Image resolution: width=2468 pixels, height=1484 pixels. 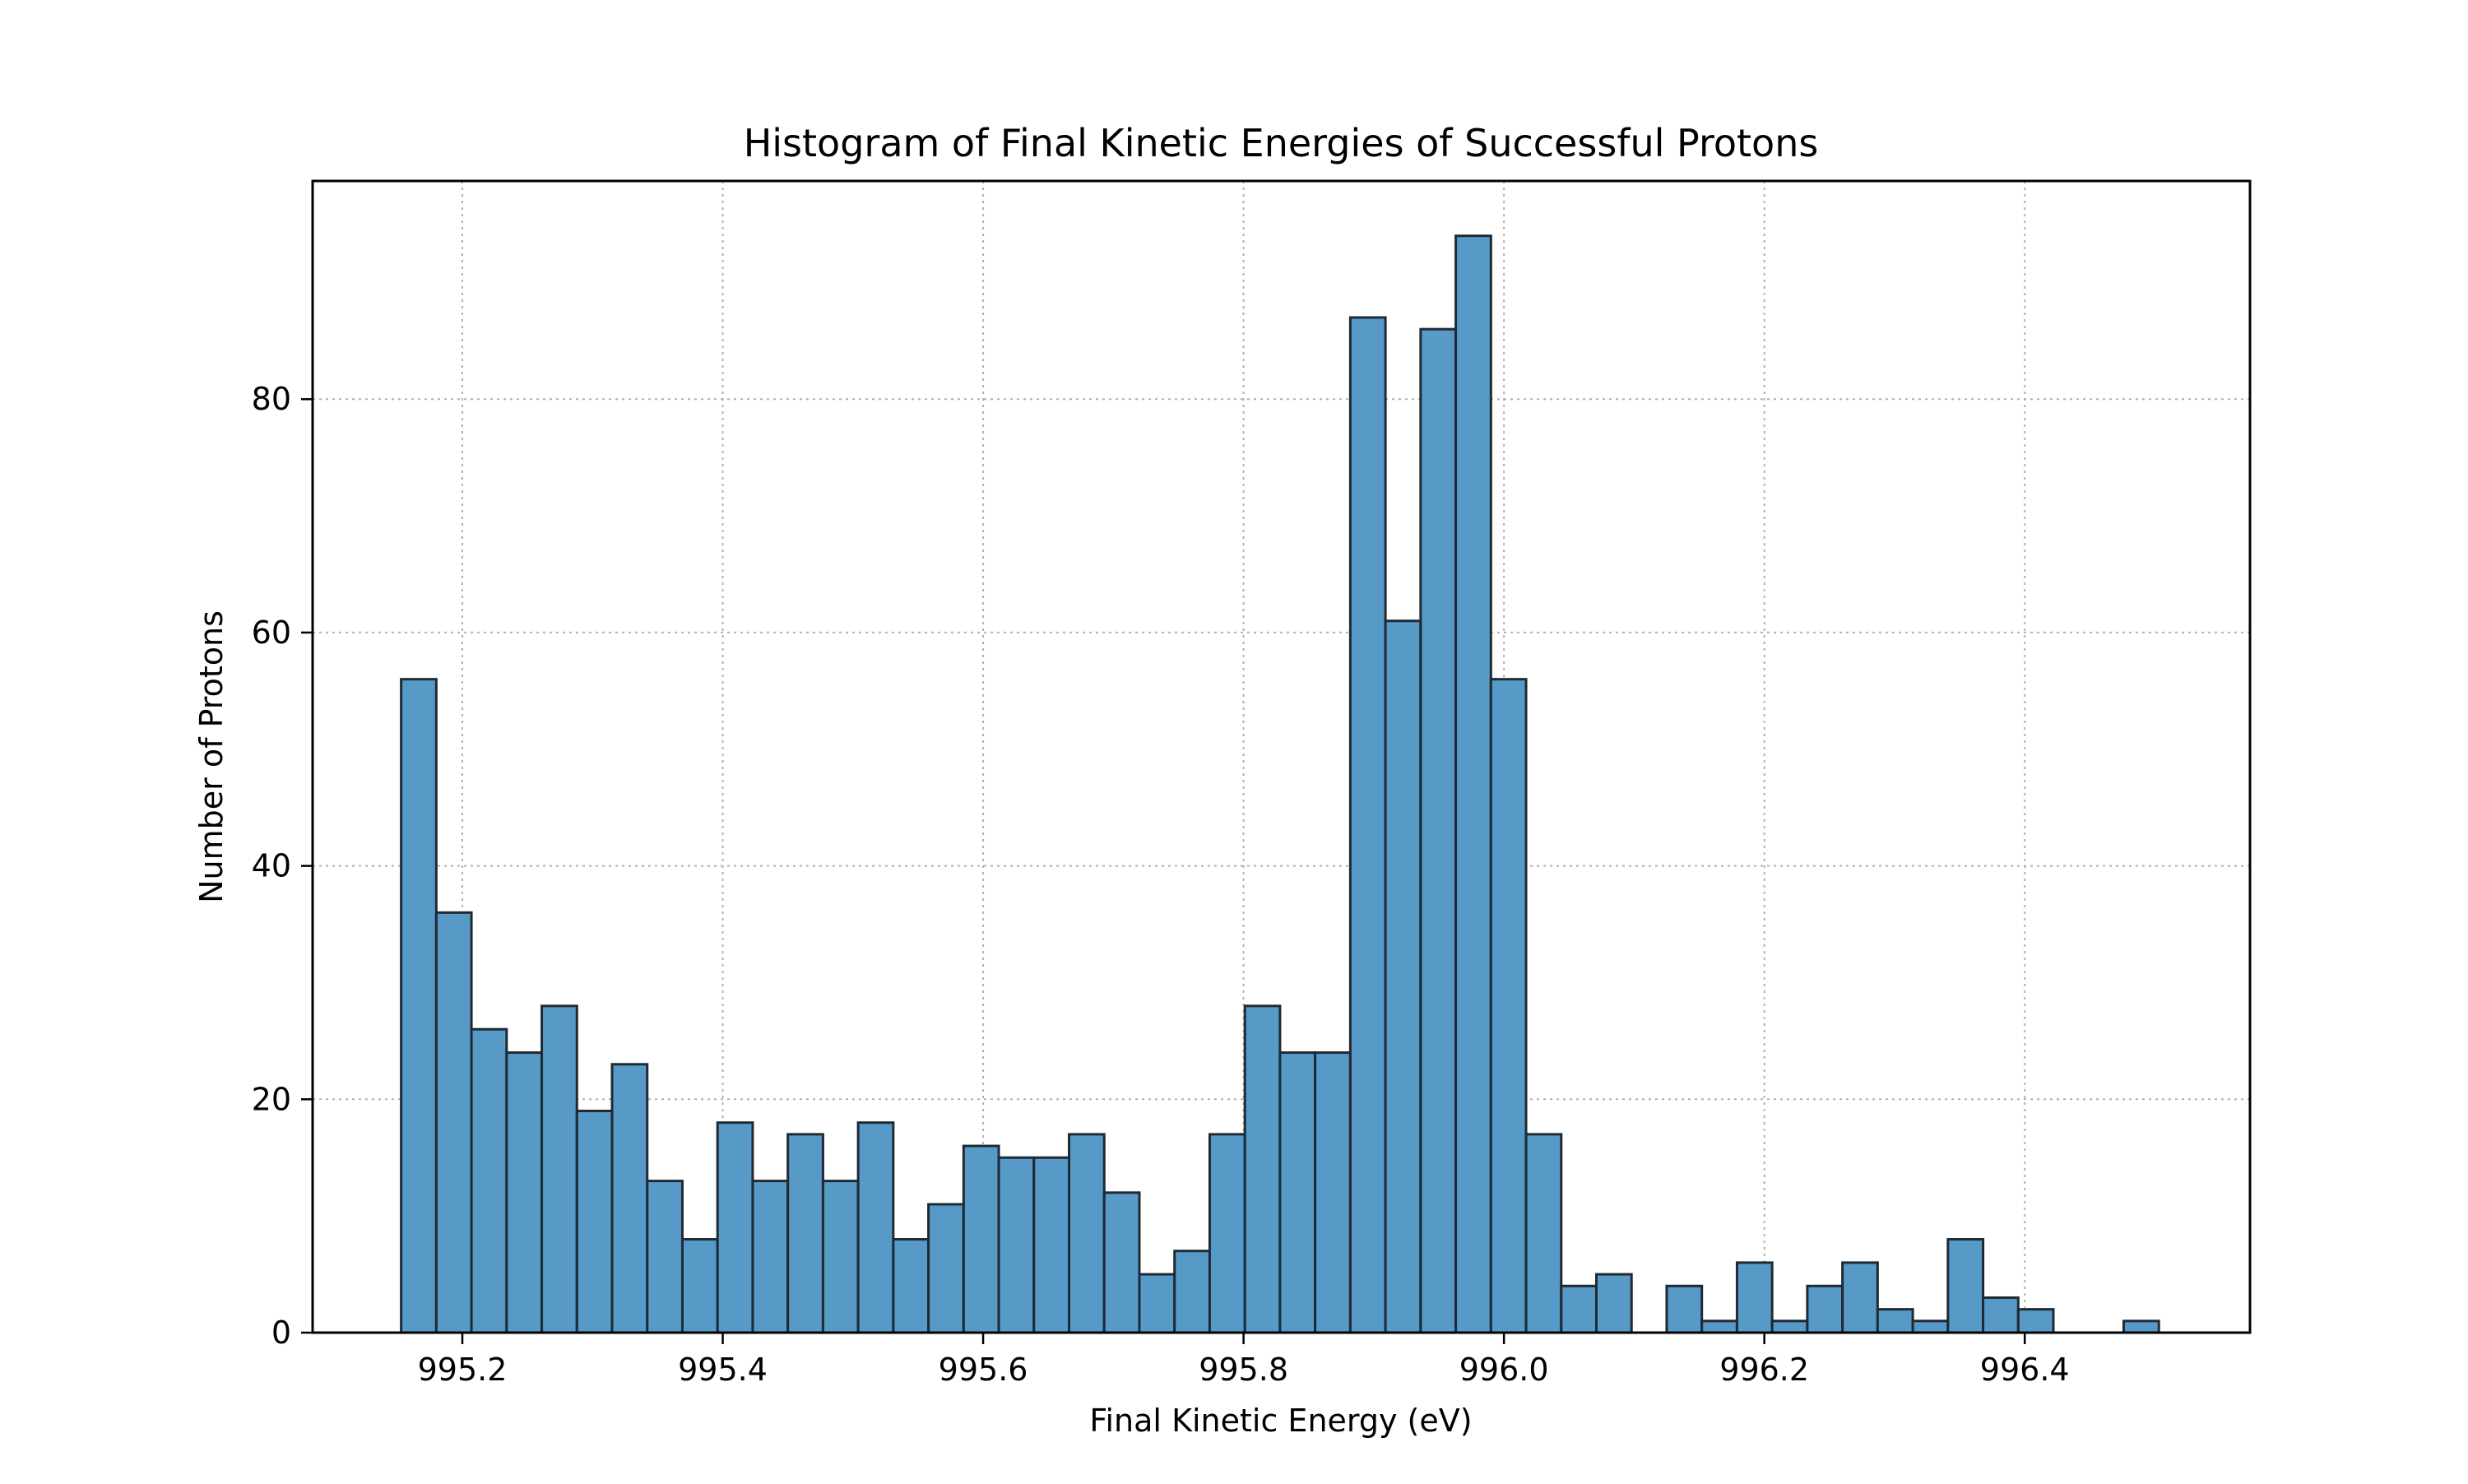 What do you see at coordinates (1280, 1421) in the screenshot?
I see `x-axis-label: Final Kinetic Energy (eV)` at bounding box center [1280, 1421].